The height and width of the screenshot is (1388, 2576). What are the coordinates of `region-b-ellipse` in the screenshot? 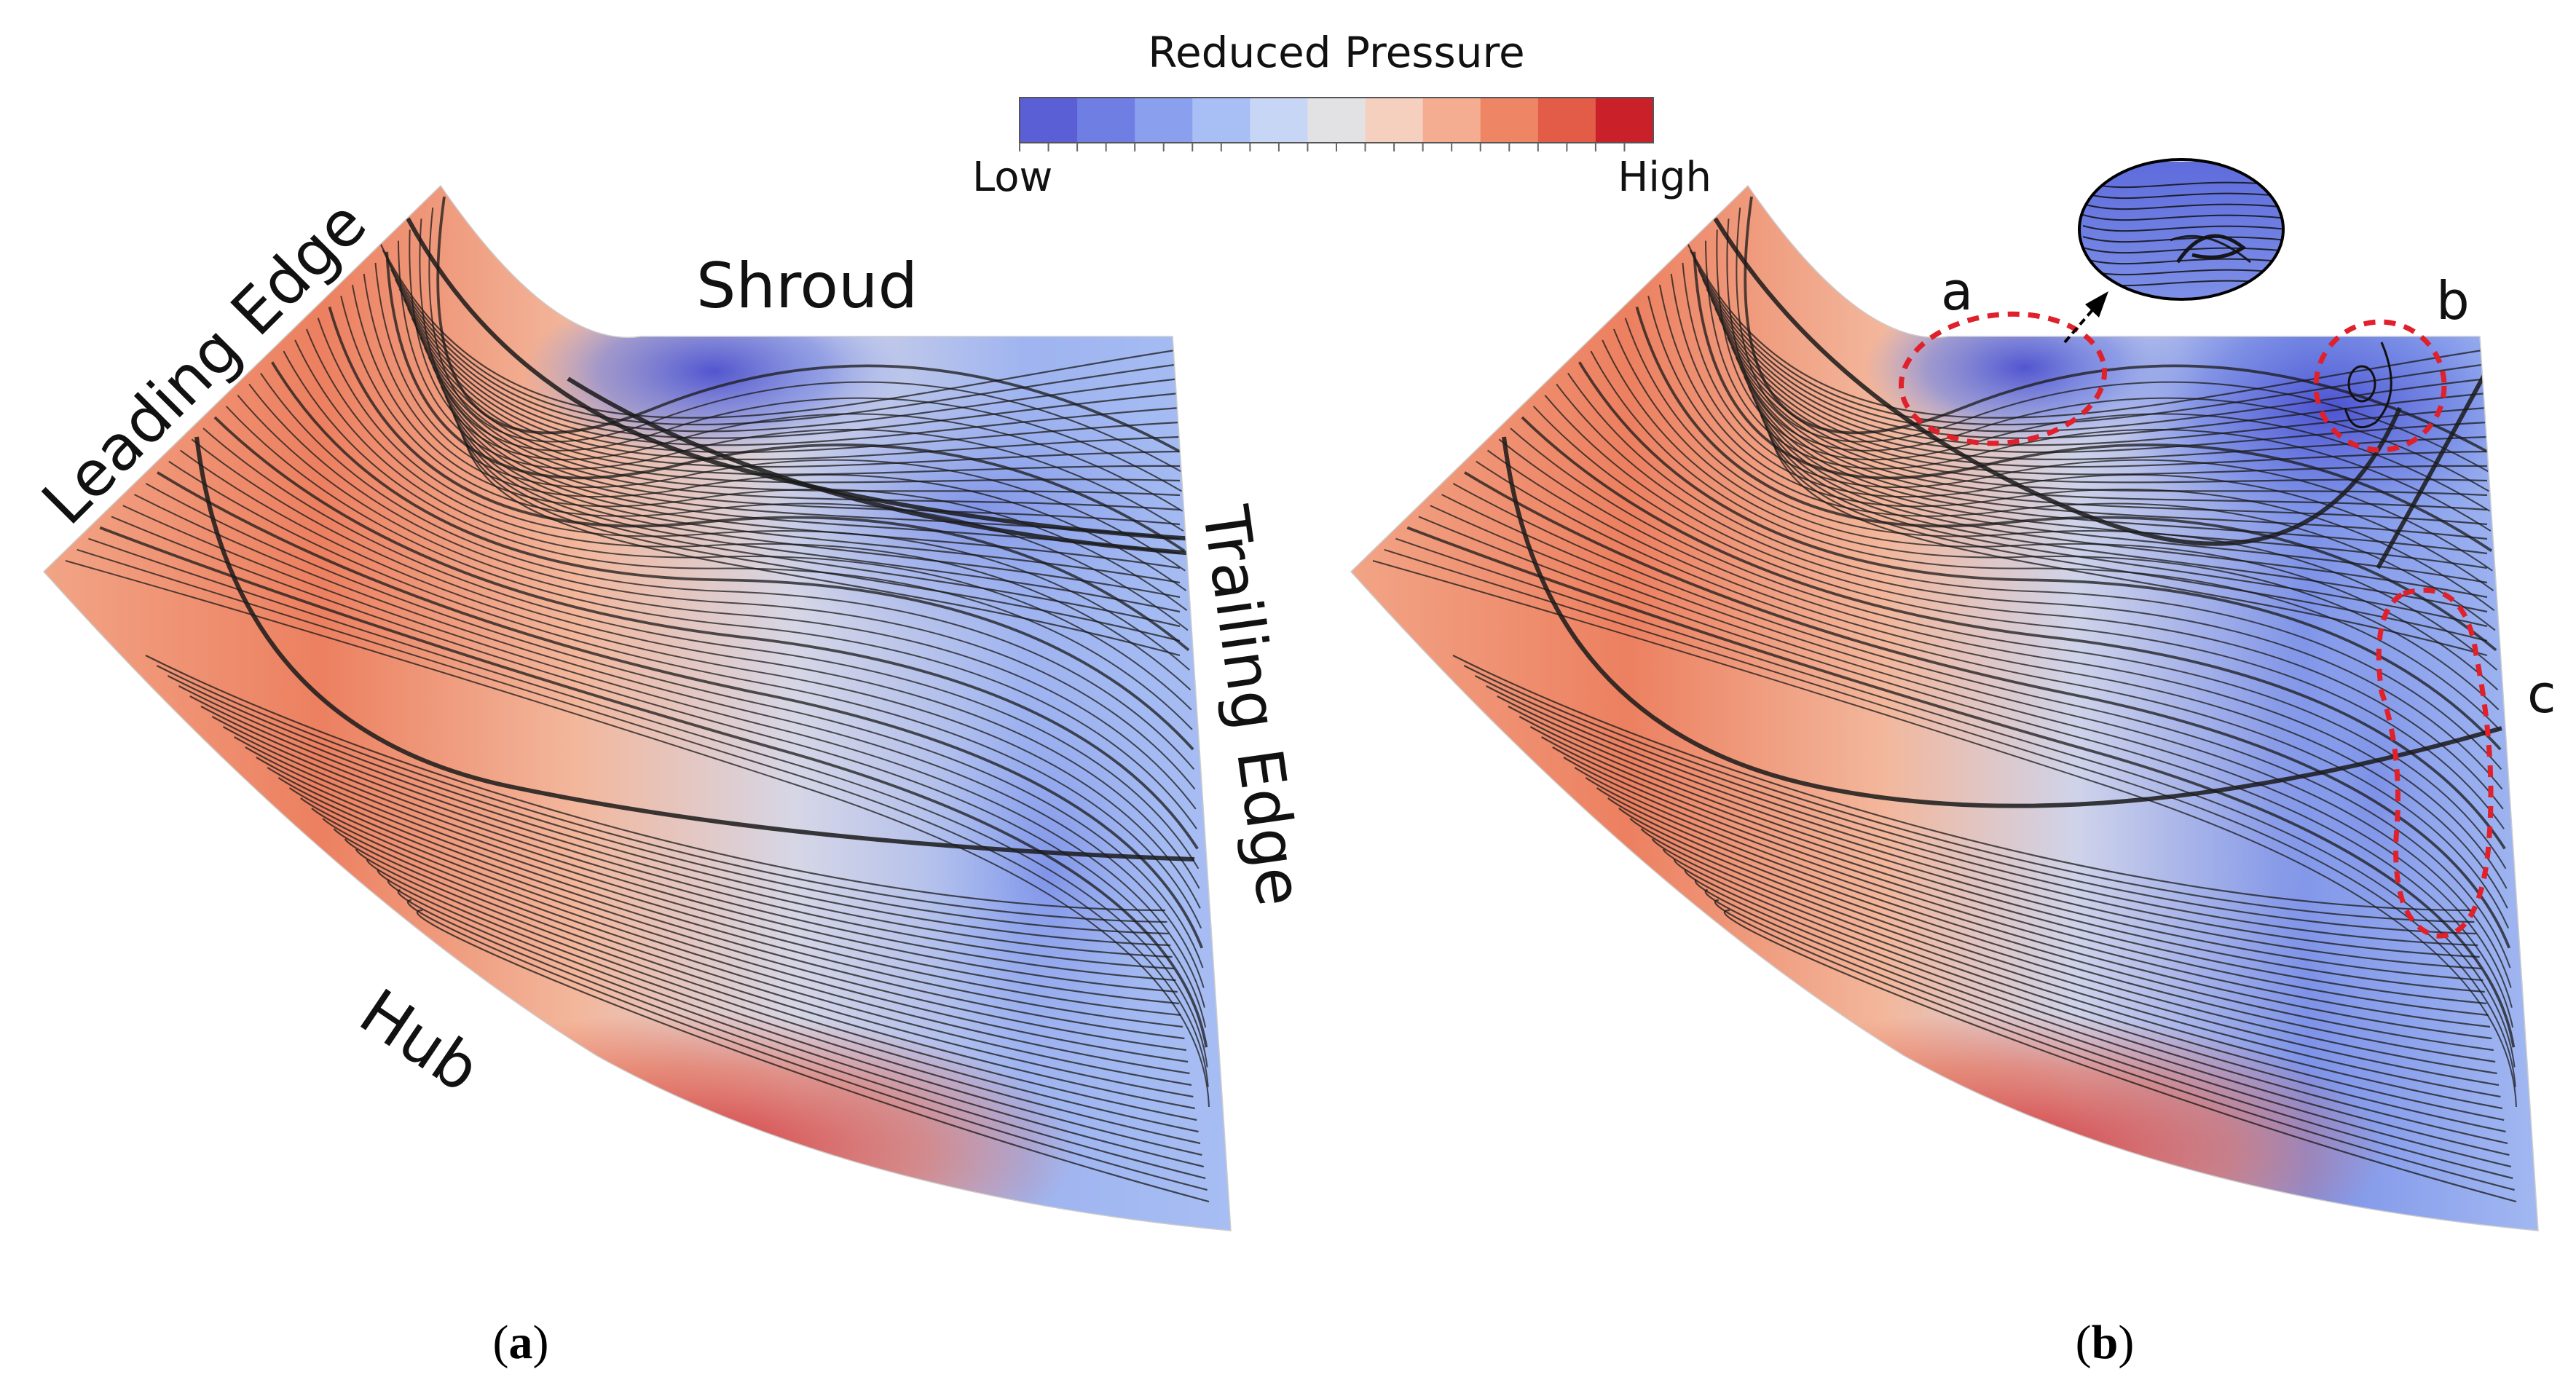 It's located at (2380, 386).